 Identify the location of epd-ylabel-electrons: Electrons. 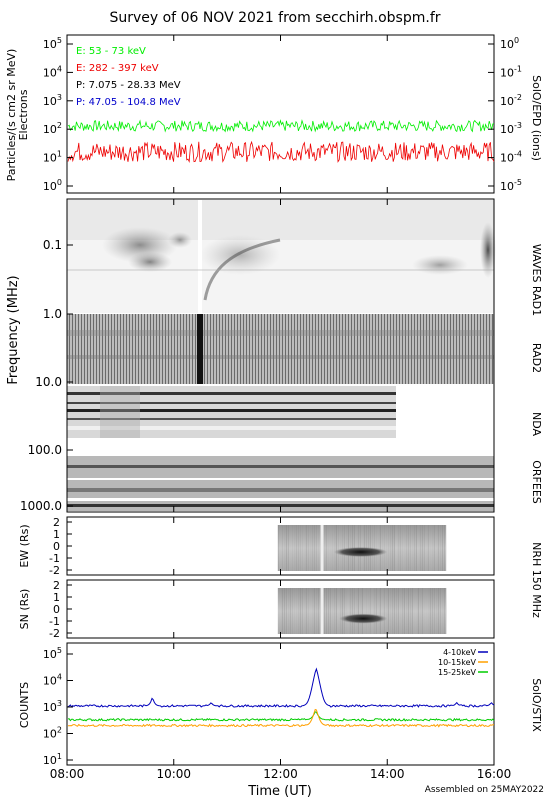
(23, 114).